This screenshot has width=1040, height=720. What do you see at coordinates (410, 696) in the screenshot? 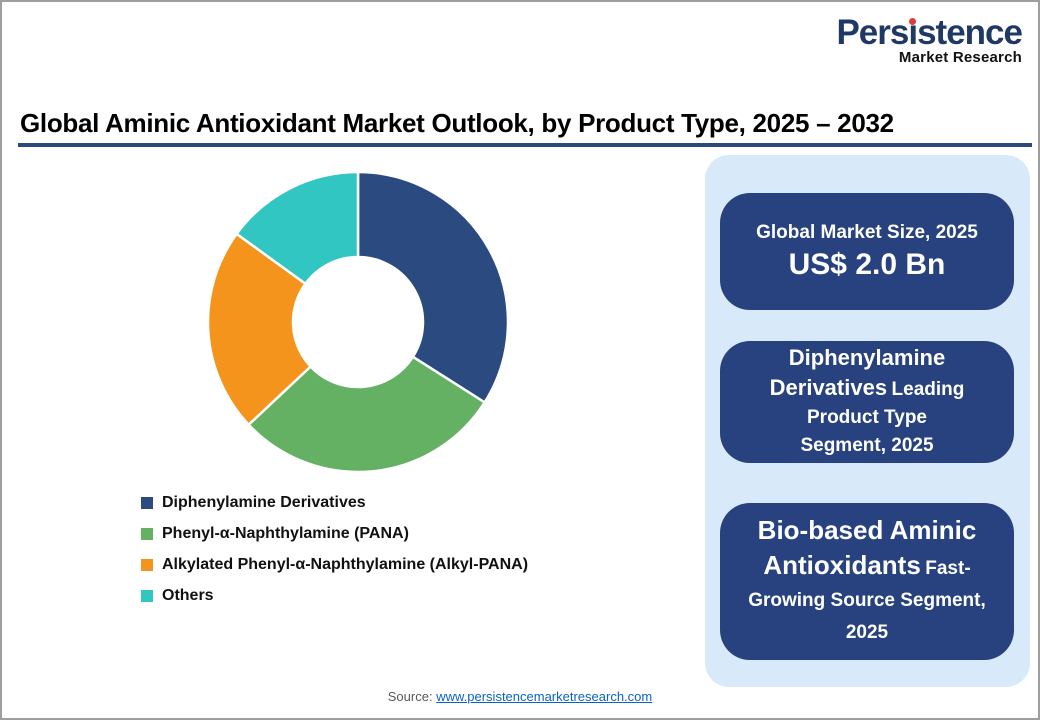
I see `source-label: Source:` at bounding box center [410, 696].